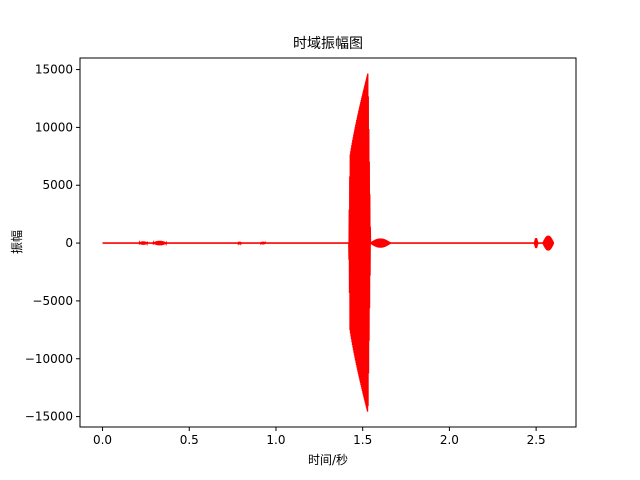 The height and width of the screenshot is (480, 640). Describe the element at coordinates (328, 44) in the screenshot. I see `chart-title: 时域振幅图` at that location.